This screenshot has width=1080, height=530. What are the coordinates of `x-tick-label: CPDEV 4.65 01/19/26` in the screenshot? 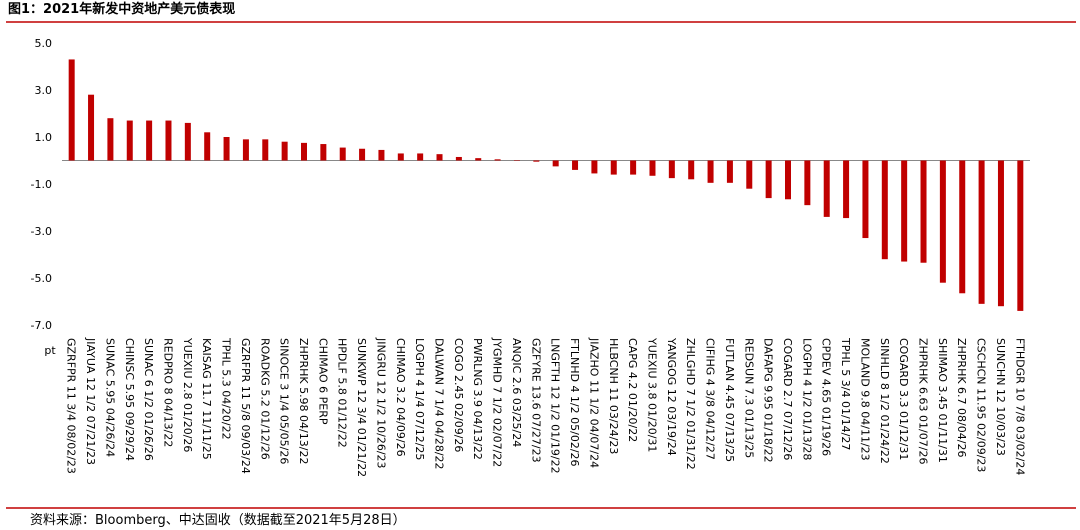 It's located at (826, 397).